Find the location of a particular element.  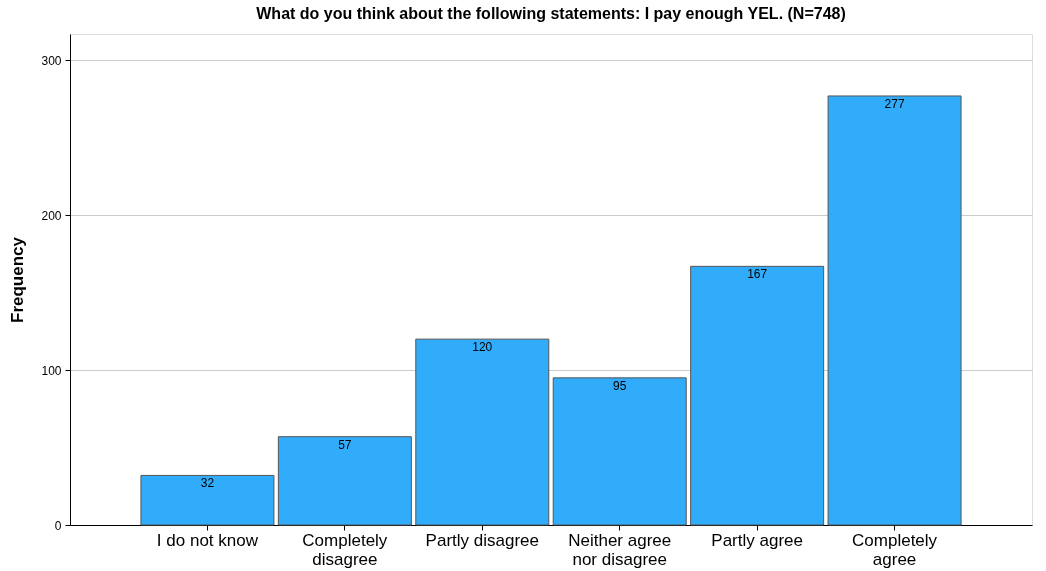

data-label: 120 is located at coordinates (482, 347).